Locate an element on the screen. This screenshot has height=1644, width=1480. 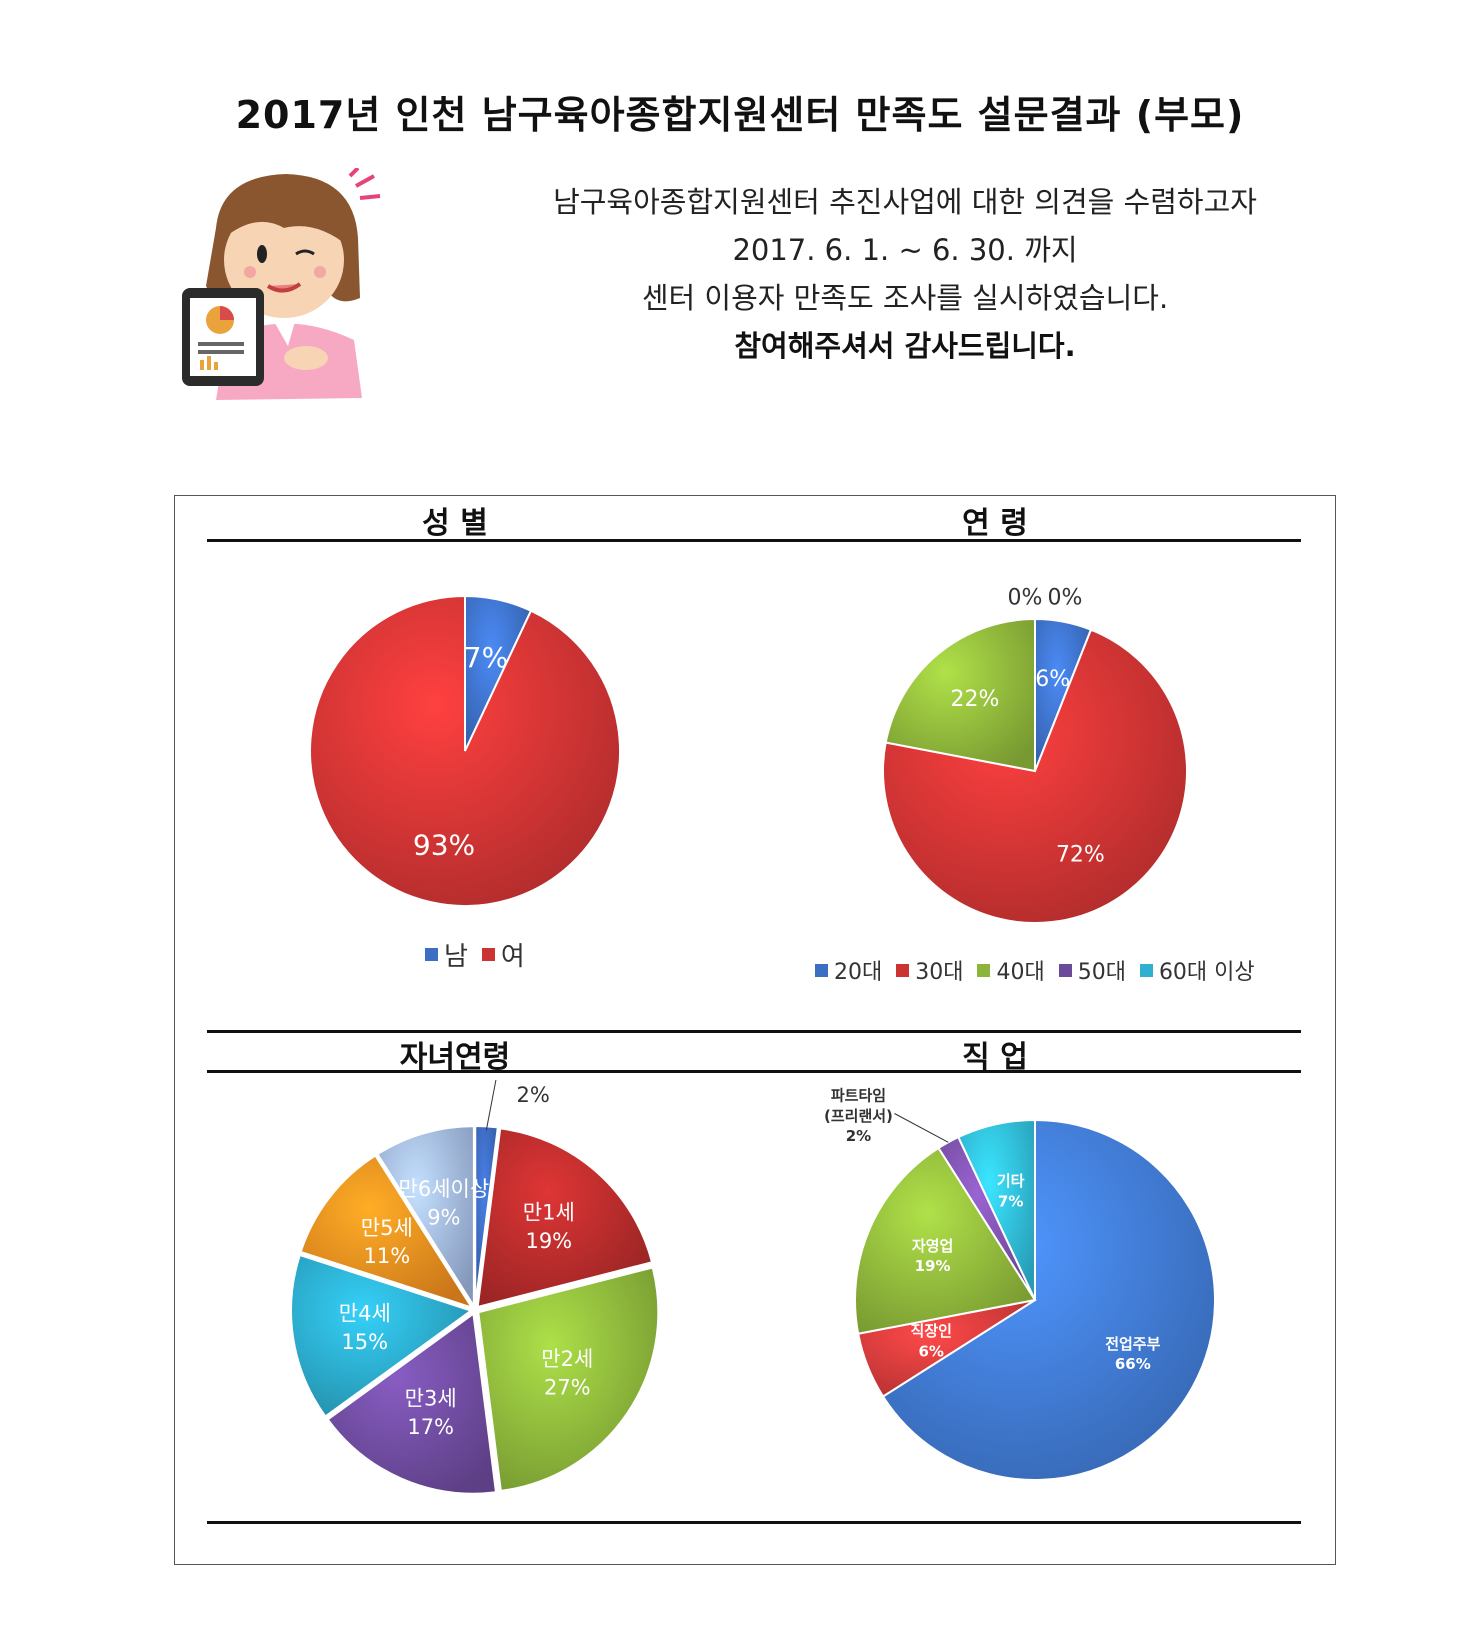
legend-item: 40대 is located at coordinates (1011, 970).